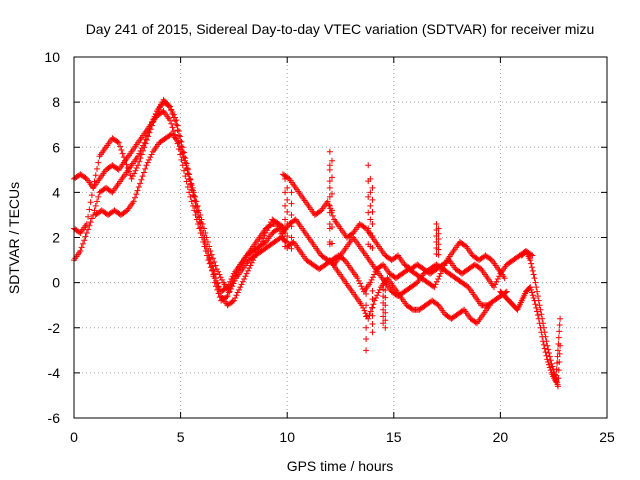  What do you see at coordinates (287, 437) in the screenshot?
I see `x-tick-label: 10` at bounding box center [287, 437].